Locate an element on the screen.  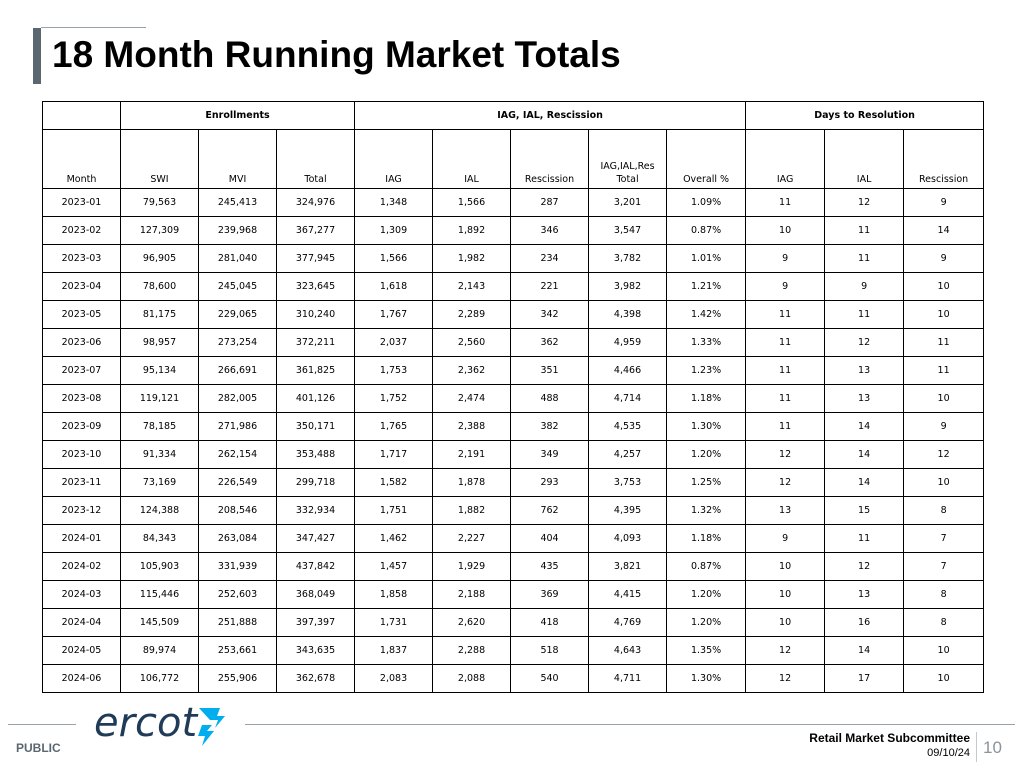
table-cell: 1,752 is located at coordinates (394, 398).